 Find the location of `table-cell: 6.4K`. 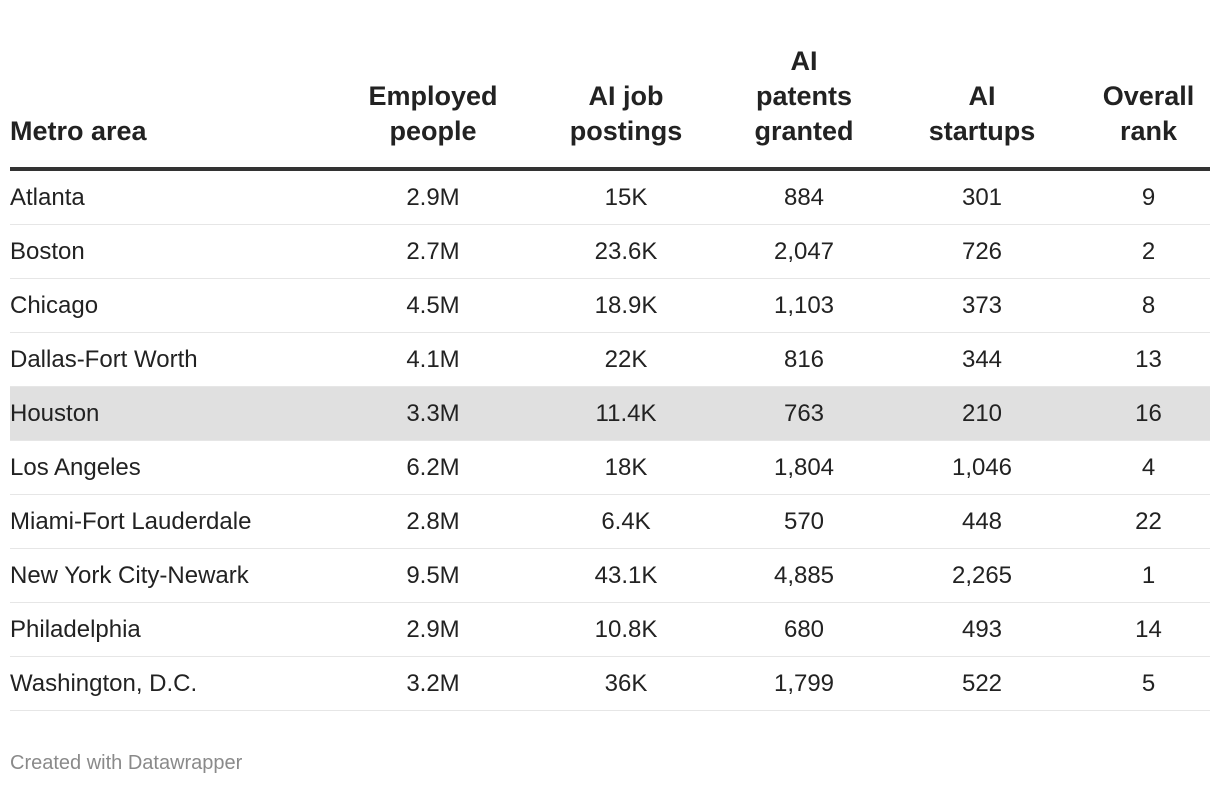

table-cell: 6.4K is located at coordinates (626, 521).